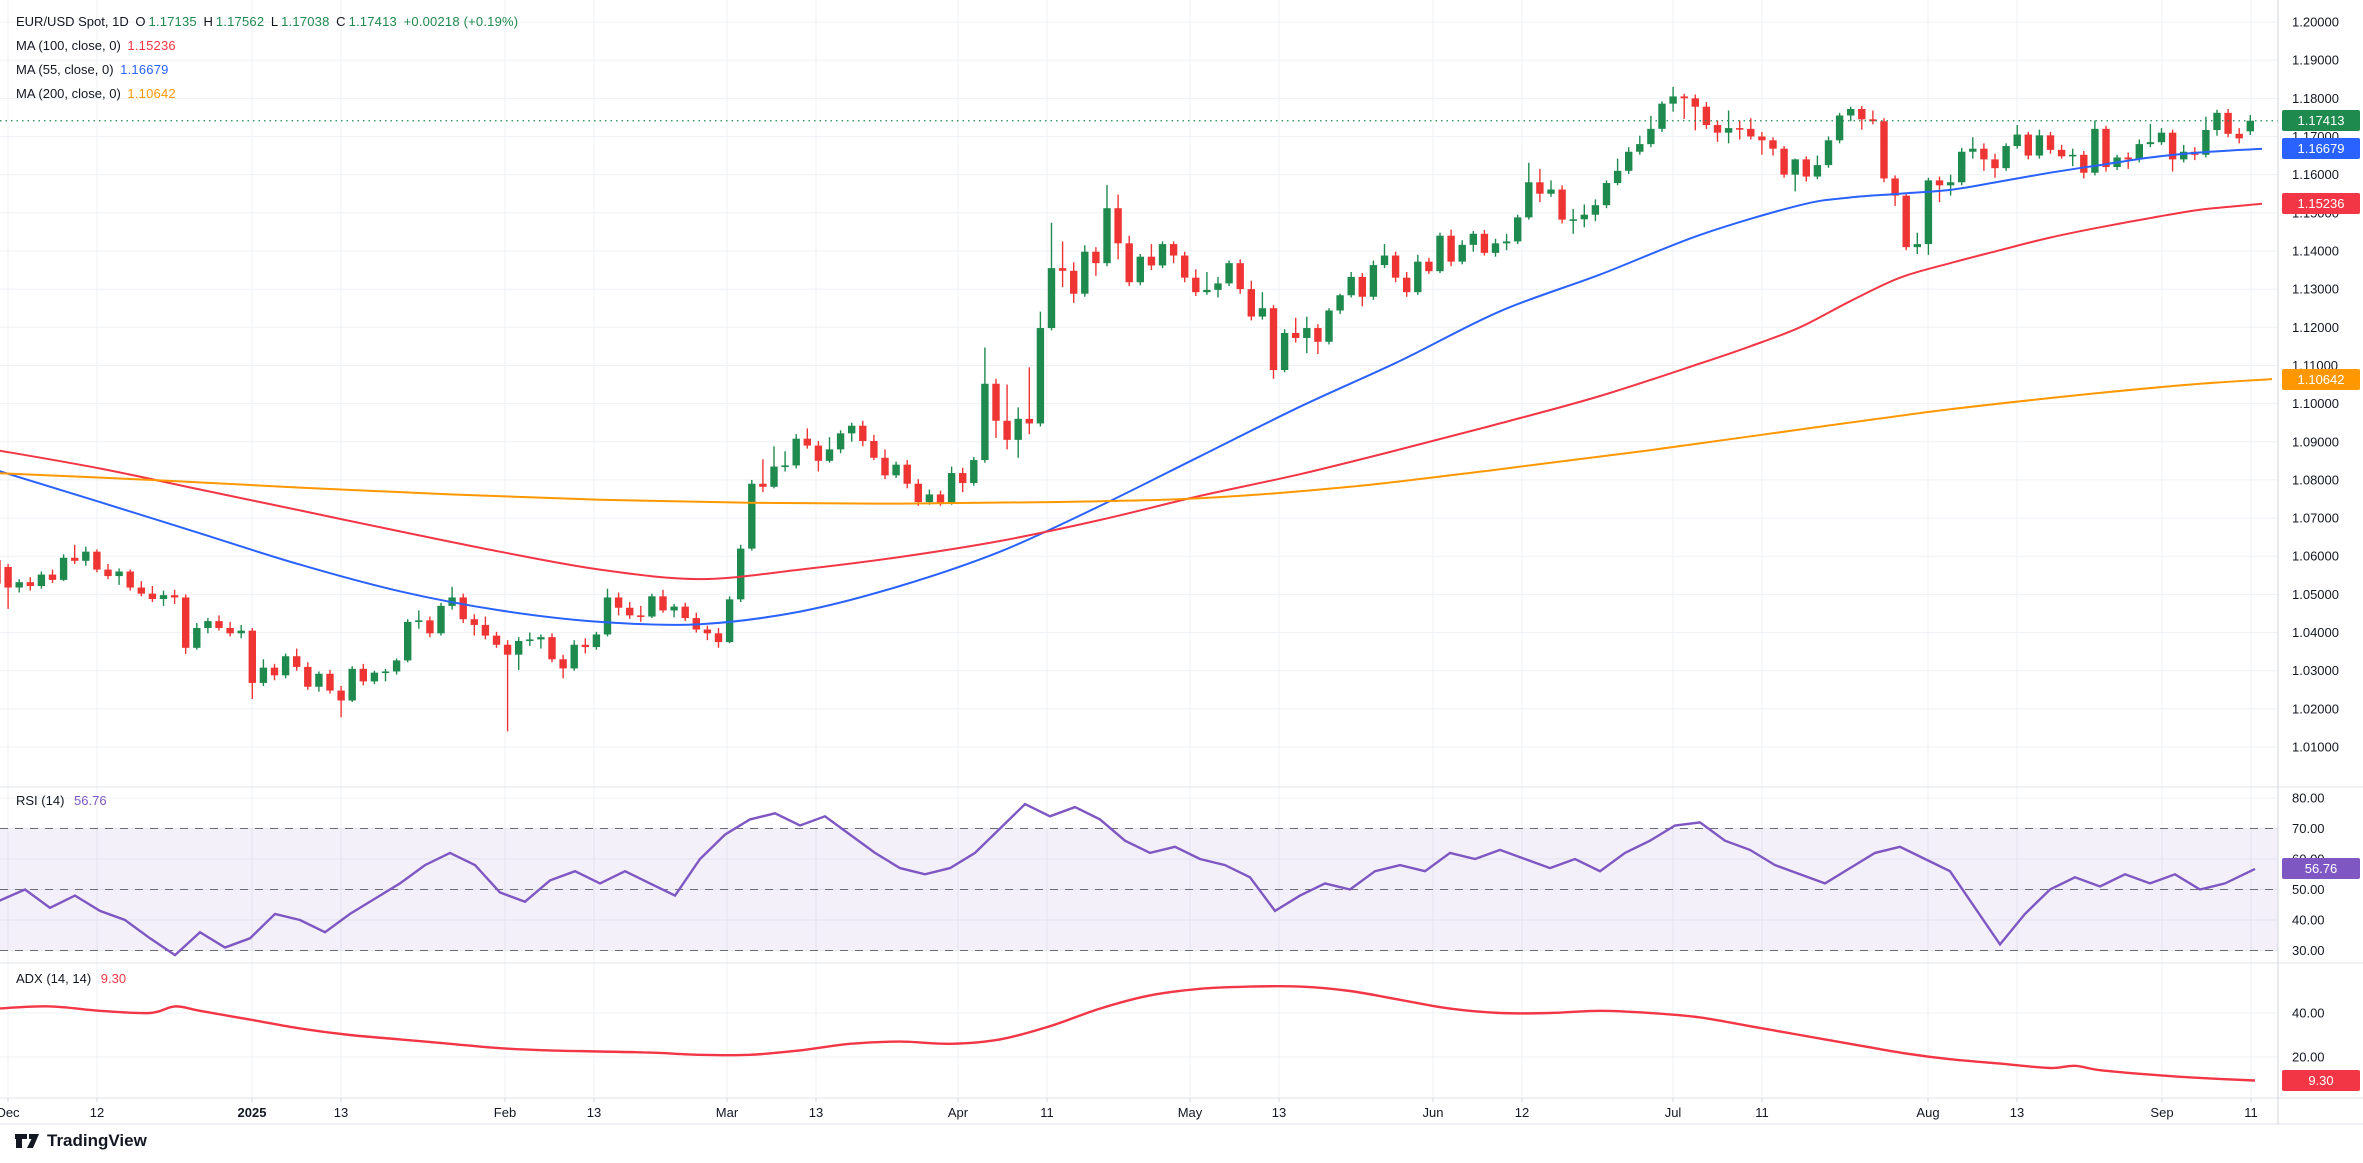  Describe the element at coordinates (90, 800) in the screenshot. I see `rsi-value: 56.76` at that location.